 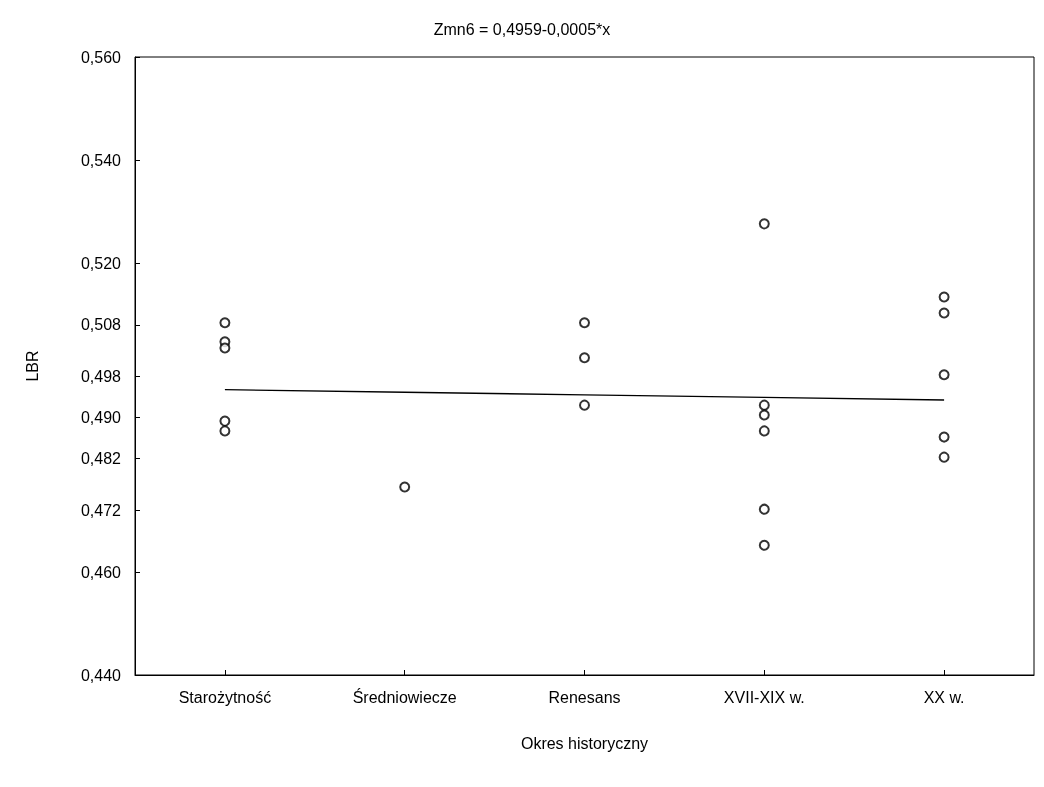 I want to click on y-axis-title: LBR, so click(x=32, y=366).